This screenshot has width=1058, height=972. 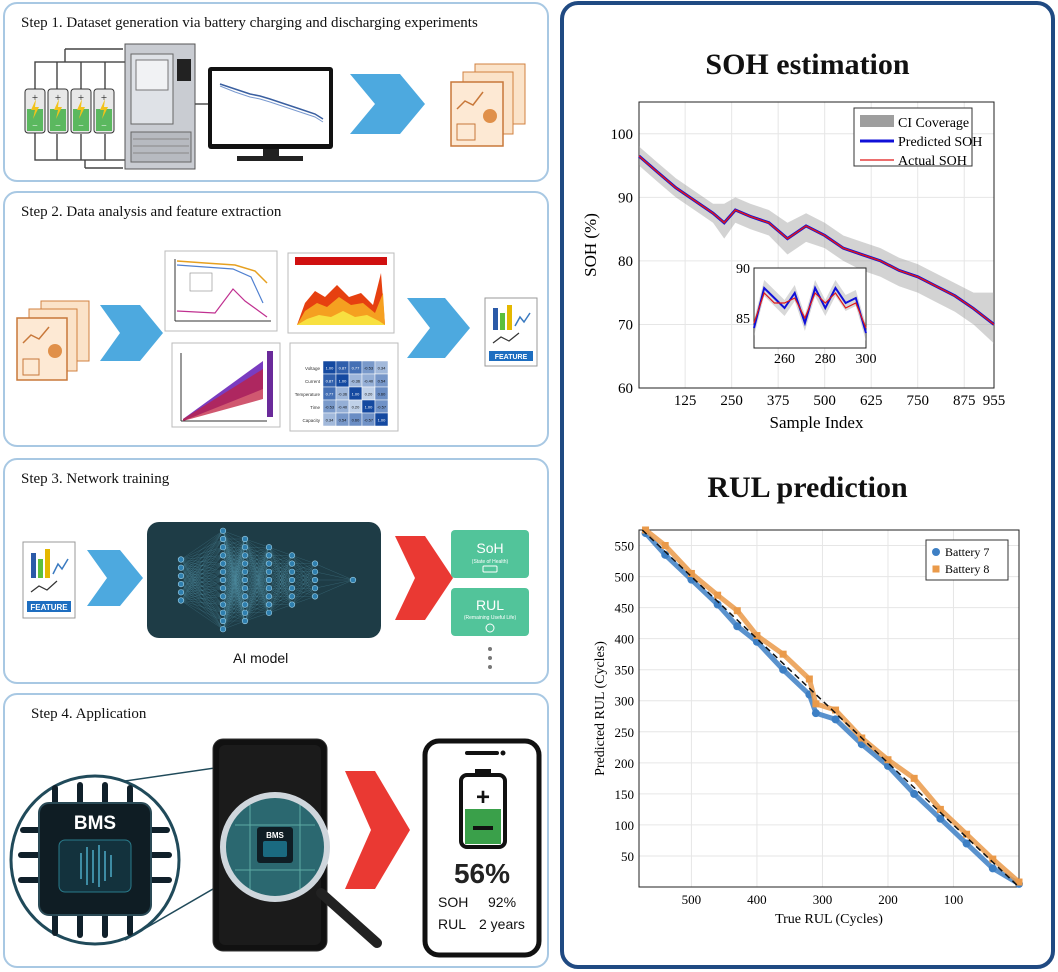 I want to click on rul-card-title: RUL, so click(x=490, y=605).